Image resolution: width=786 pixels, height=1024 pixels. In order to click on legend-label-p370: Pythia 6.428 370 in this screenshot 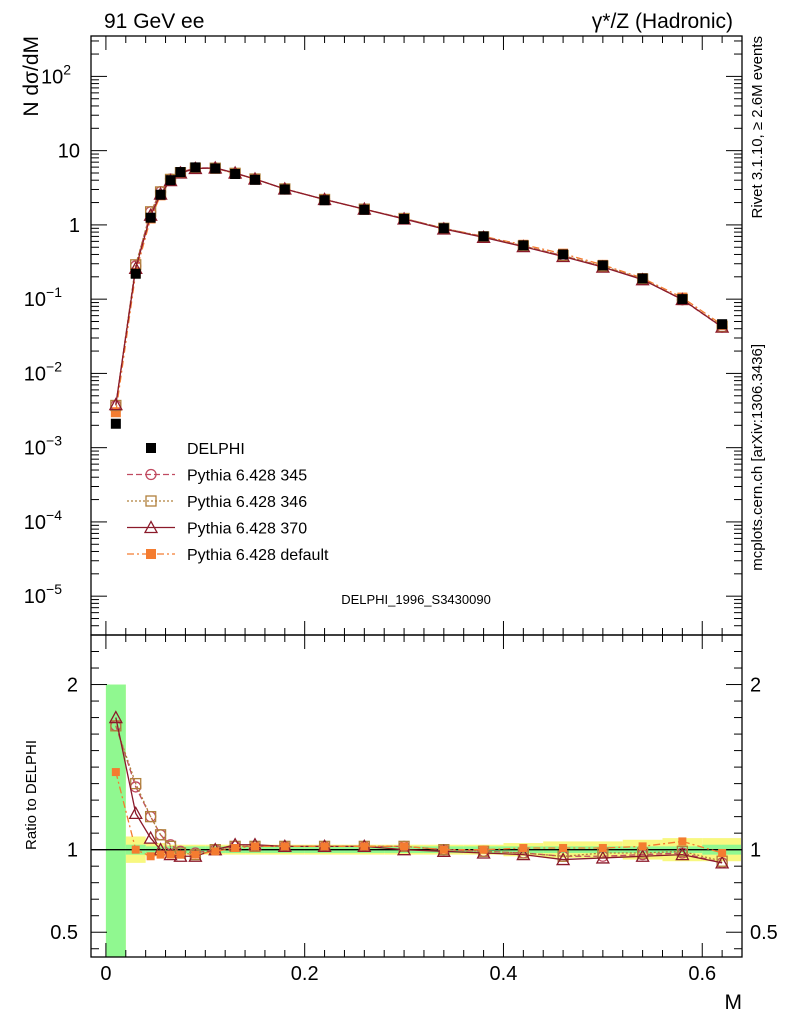, I will do `click(247, 529)`.